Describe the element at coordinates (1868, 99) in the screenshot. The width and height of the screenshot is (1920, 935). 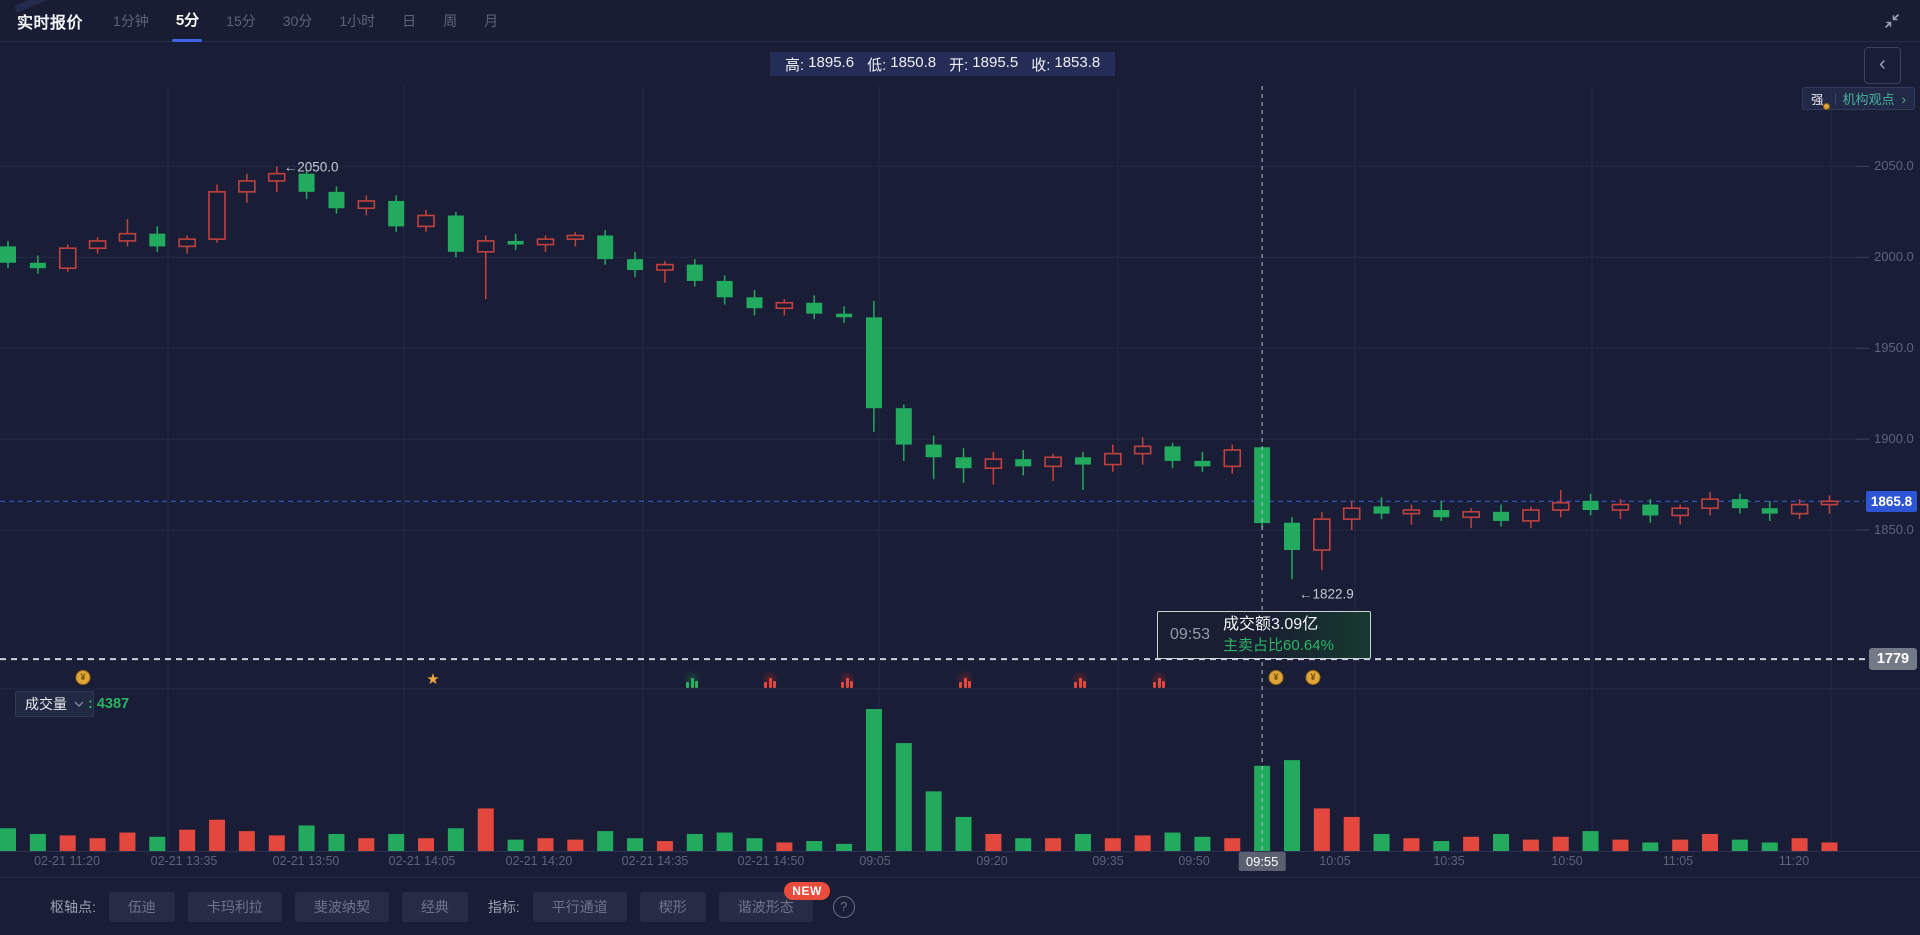
I see `institution-view-link: 机构观点` at that location.